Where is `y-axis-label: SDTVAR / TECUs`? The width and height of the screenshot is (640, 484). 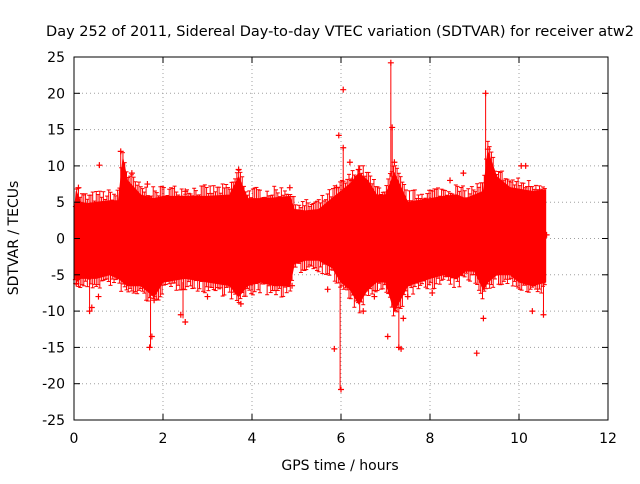 y-axis-label: SDTVAR / TECUs is located at coordinates (14, 238).